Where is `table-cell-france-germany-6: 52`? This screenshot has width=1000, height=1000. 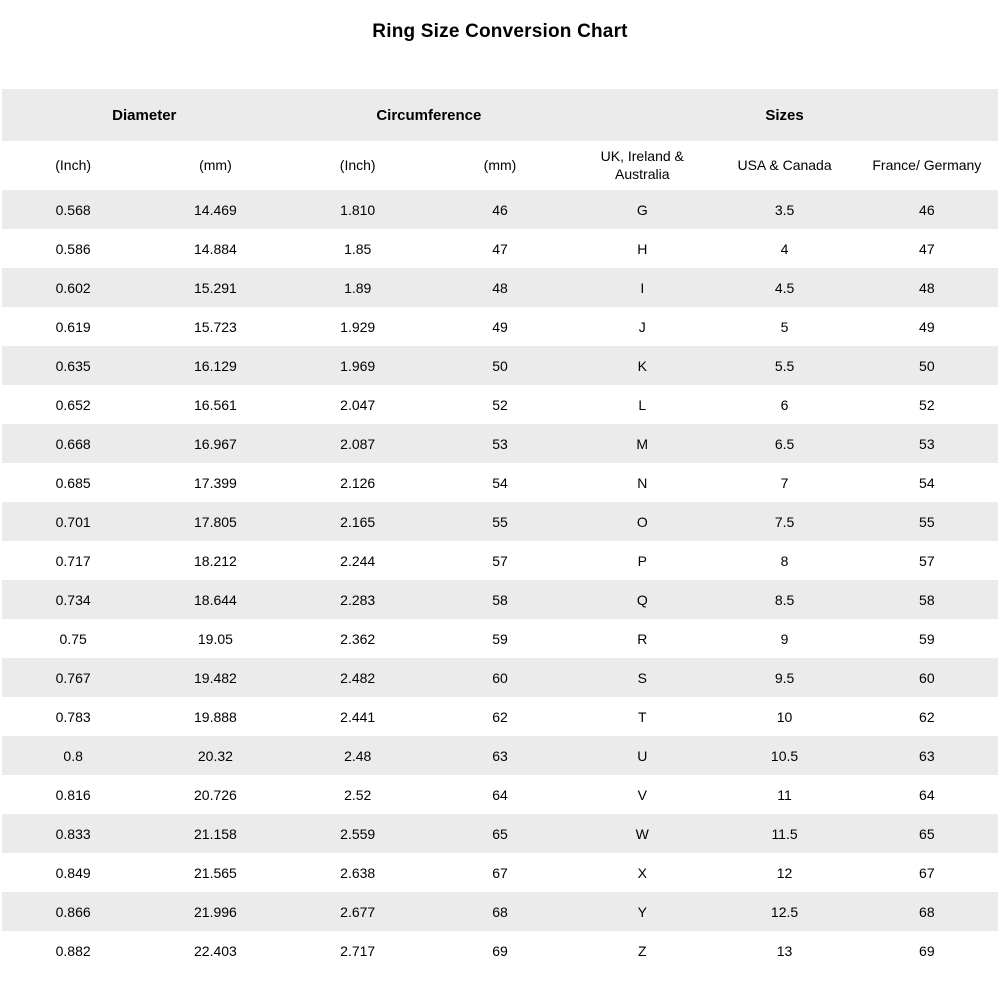
table-cell-france-germany-6: 52 is located at coordinates (927, 404).